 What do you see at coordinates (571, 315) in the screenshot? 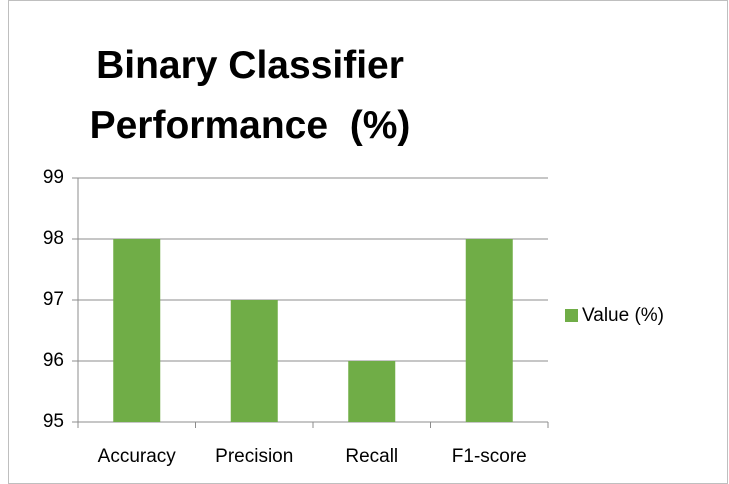
I see `legend-swatch` at bounding box center [571, 315].